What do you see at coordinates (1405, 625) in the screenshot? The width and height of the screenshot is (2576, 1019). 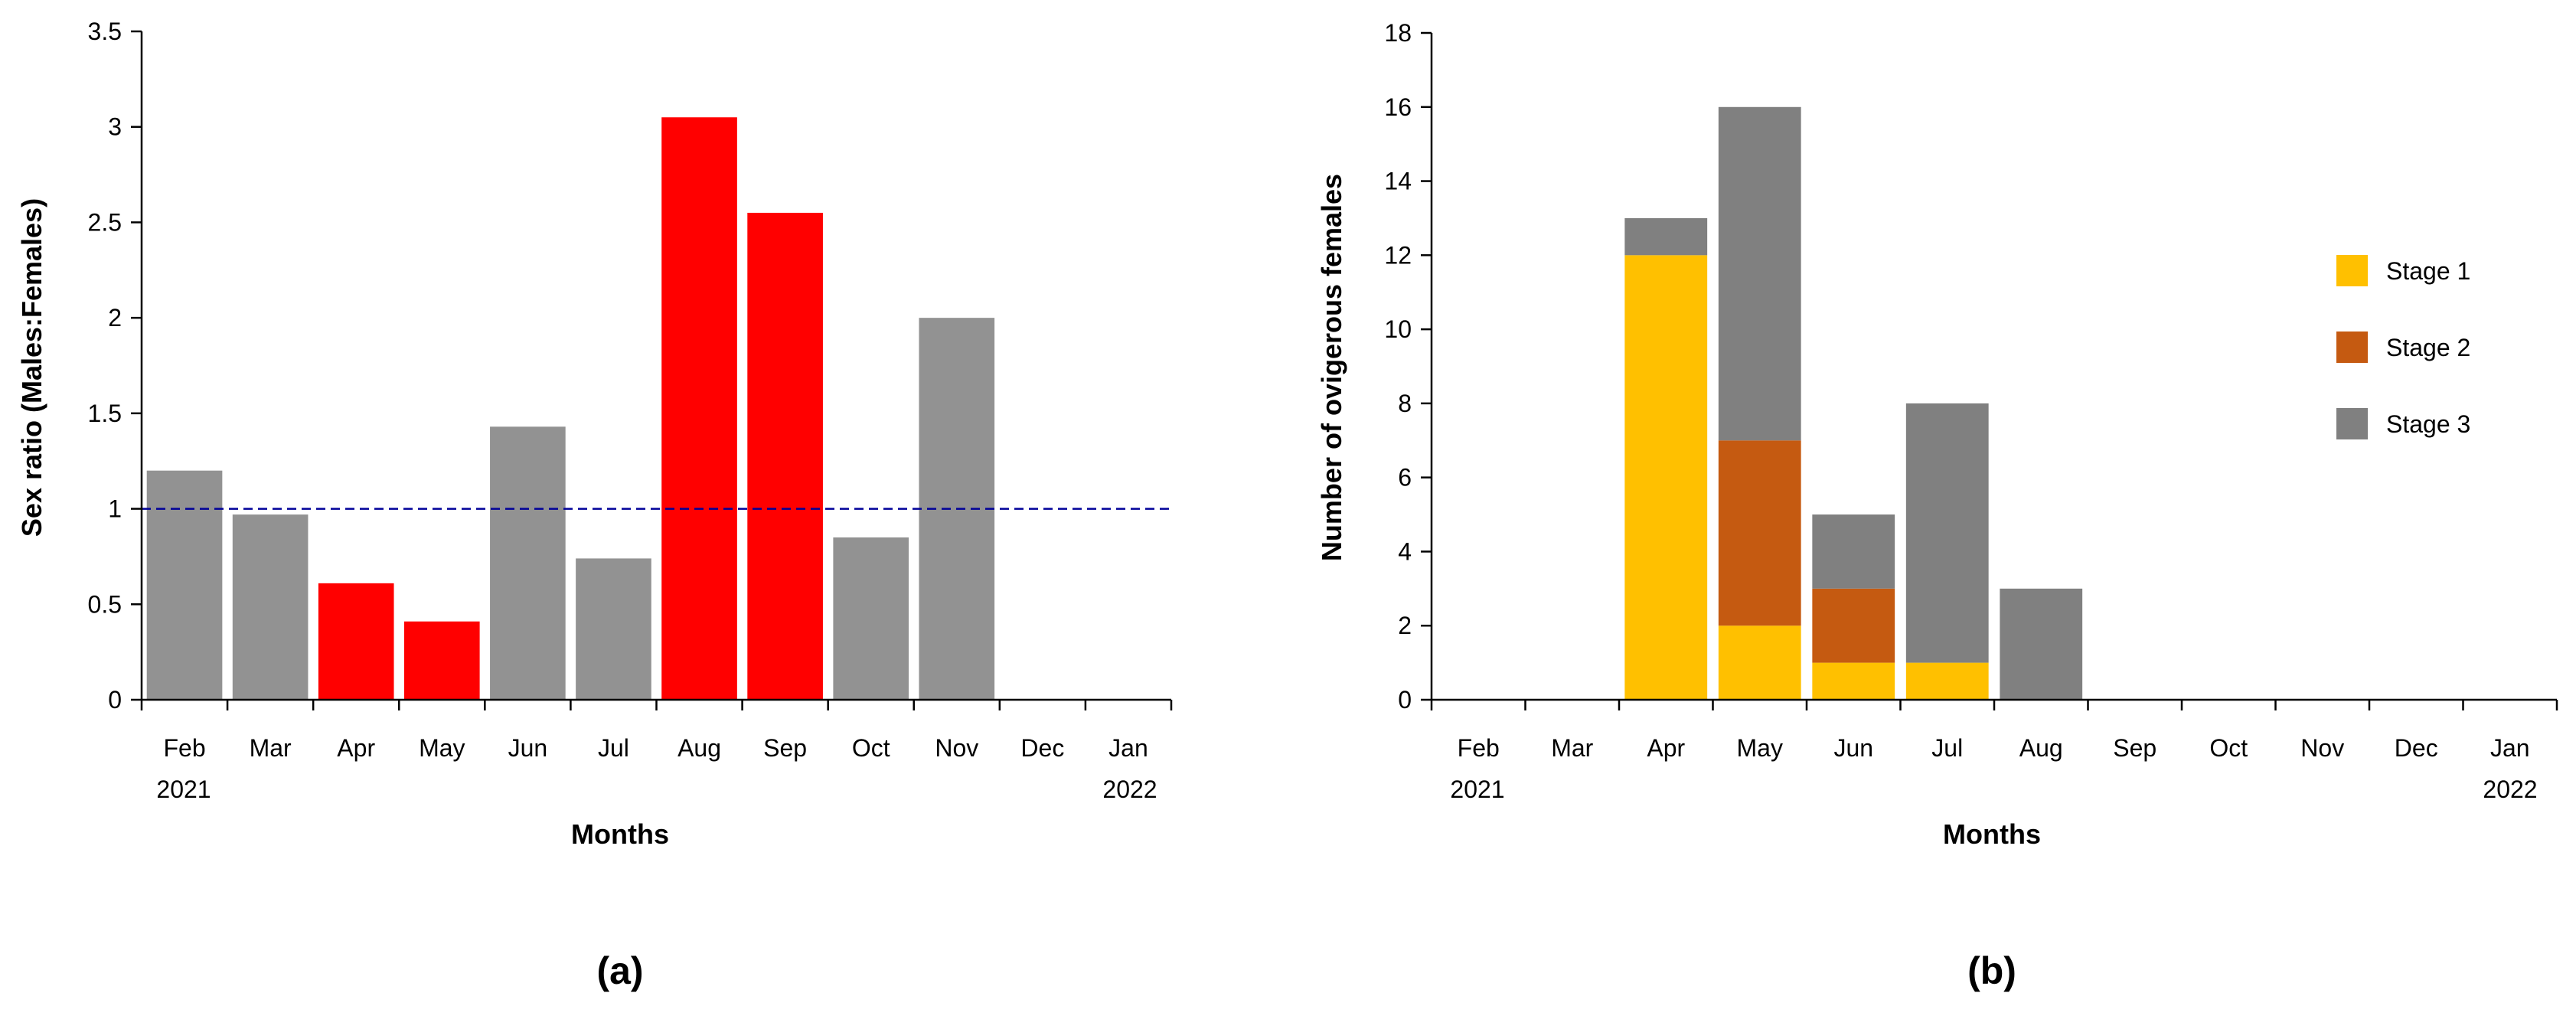 I see `panel-b-y-tick-label: 2` at bounding box center [1405, 625].